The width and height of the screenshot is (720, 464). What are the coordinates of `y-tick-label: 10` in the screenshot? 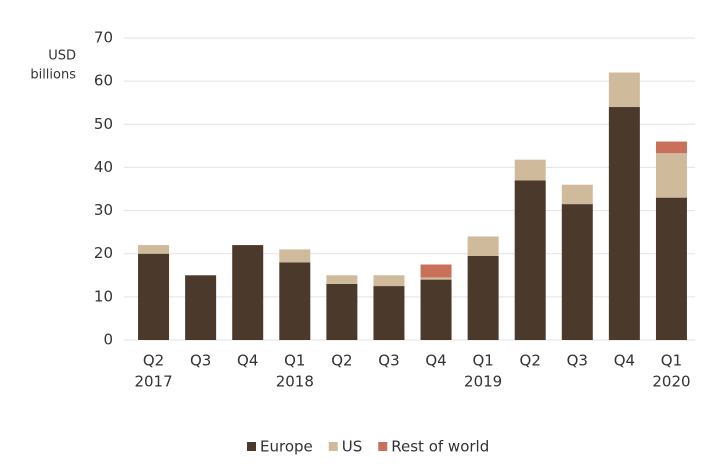 It's located at (103, 296).